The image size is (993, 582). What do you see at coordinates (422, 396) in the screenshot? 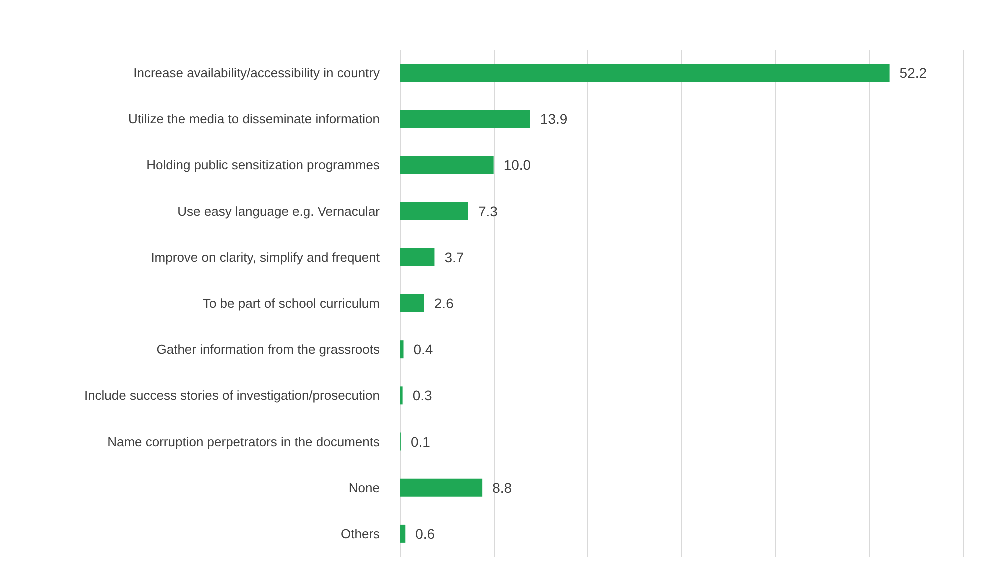
I see `data-label: 0.3` at bounding box center [422, 396].